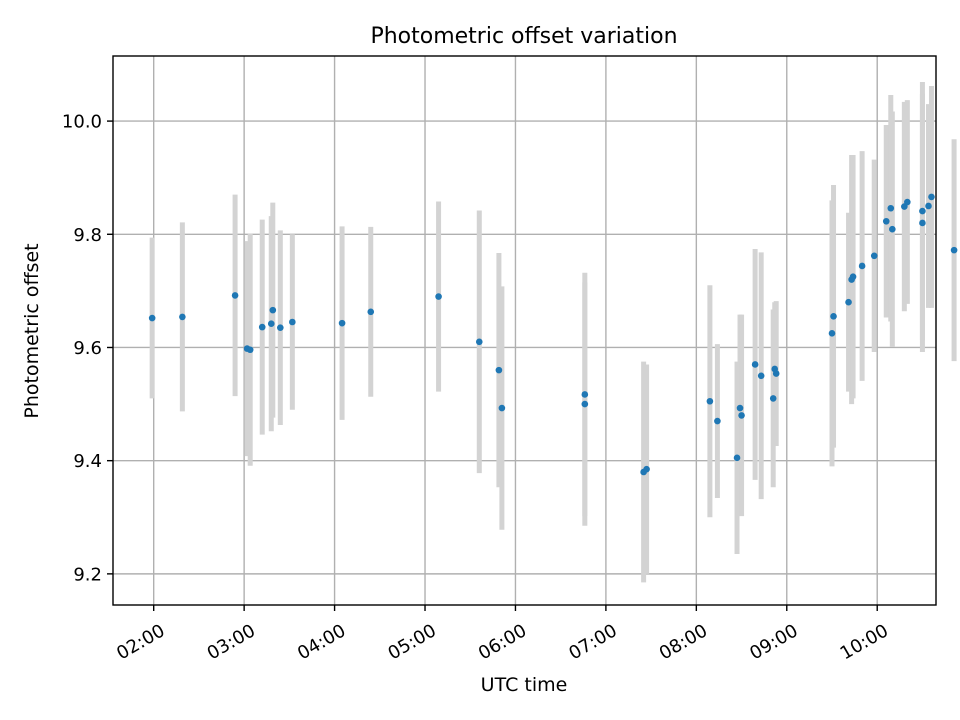  I want to click on y-tick-label-2: 9.6, so click(87, 348).